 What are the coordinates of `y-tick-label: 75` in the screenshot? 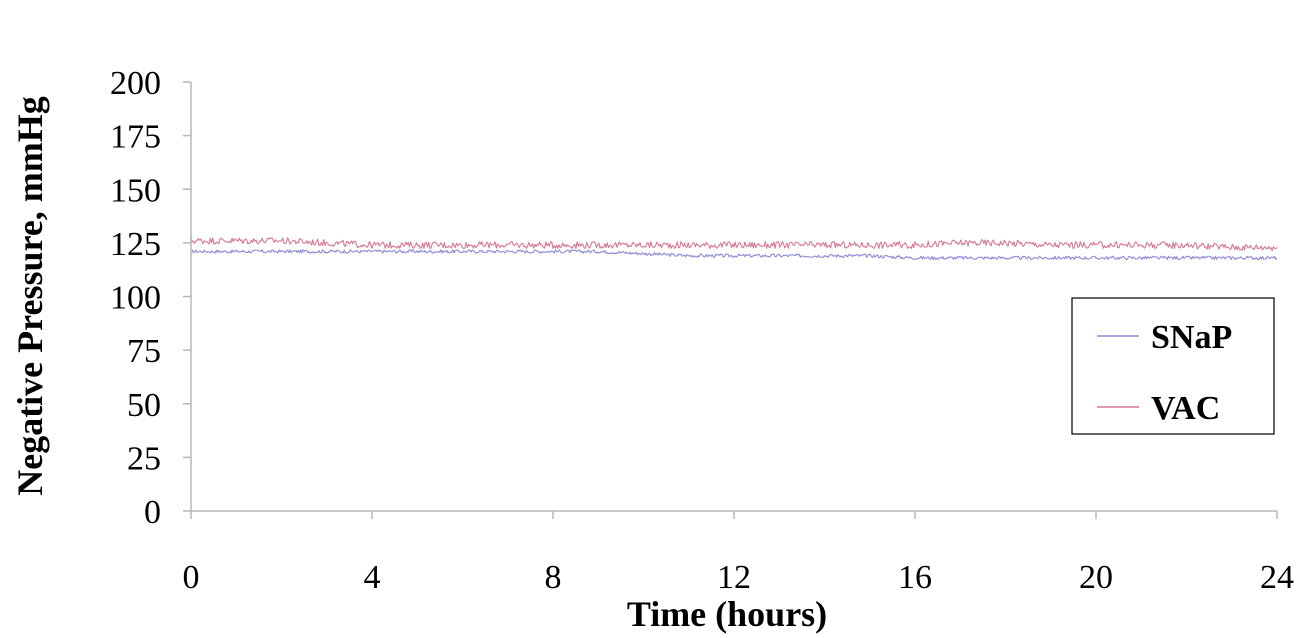 It's located at (144, 351).